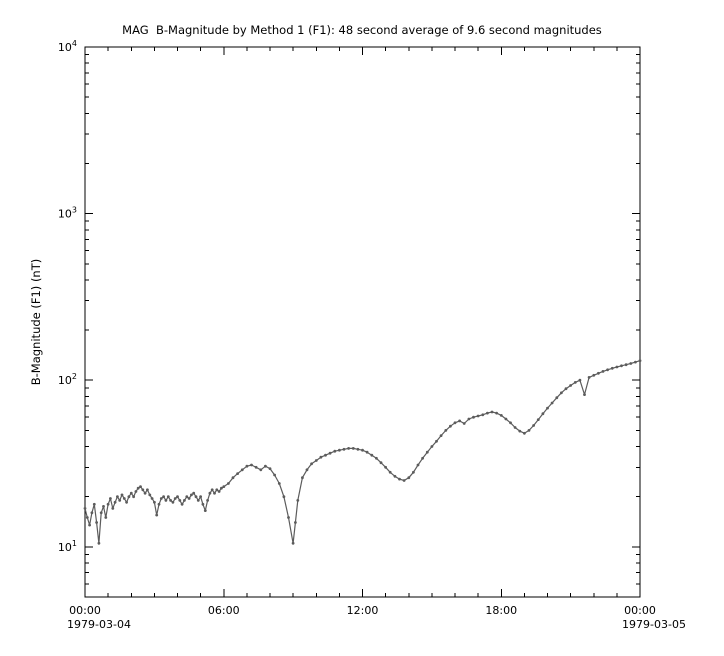  Describe the element at coordinates (67, 46) in the screenshot. I see `y-tick-label: 10⁴` at that location.